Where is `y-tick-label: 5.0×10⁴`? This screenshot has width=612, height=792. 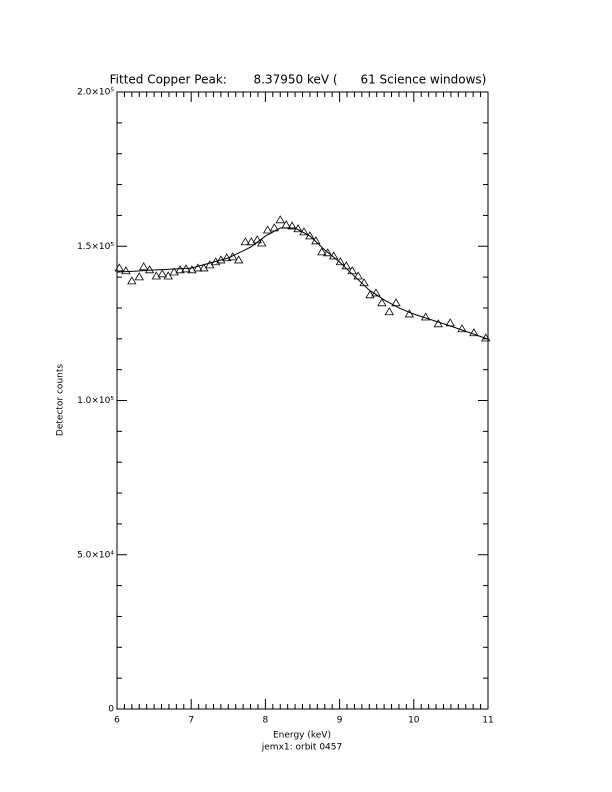 y-tick-label: 5.0×10⁴ is located at coordinates (95, 555).